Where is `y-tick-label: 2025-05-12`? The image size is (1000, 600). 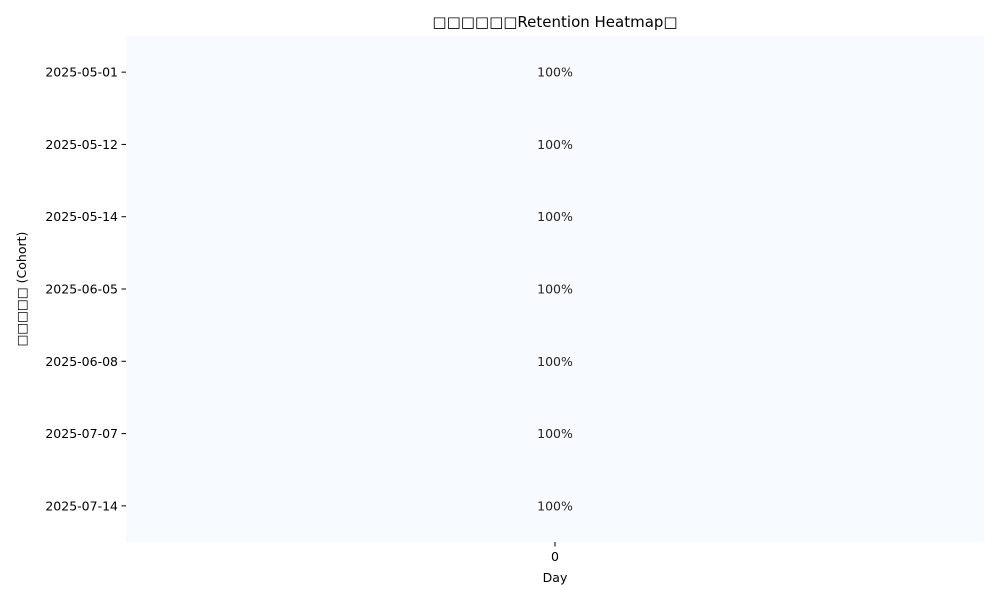 y-tick-label: 2025-05-12 is located at coordinates (81, 144).